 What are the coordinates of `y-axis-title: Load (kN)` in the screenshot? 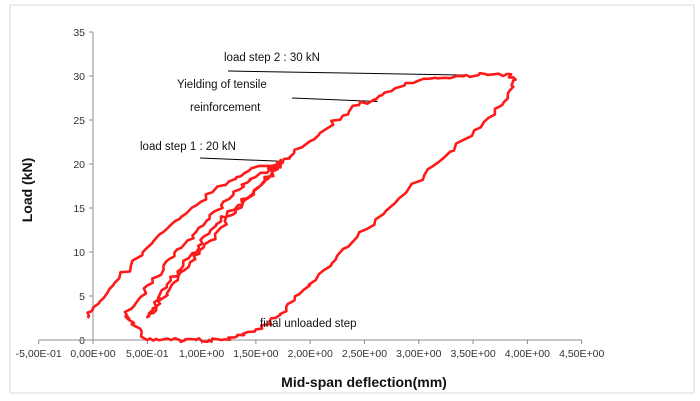 It's located at (27, 190).